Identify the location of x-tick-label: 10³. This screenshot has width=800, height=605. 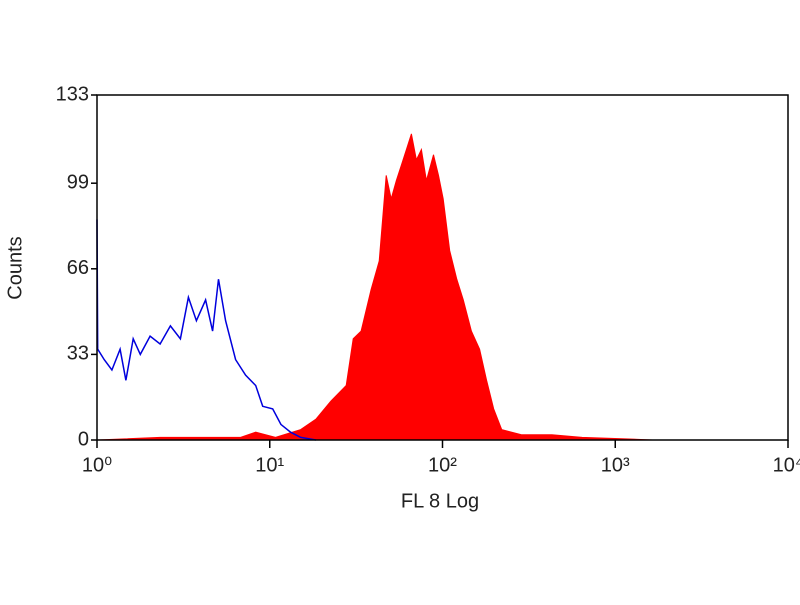
(615, 465).